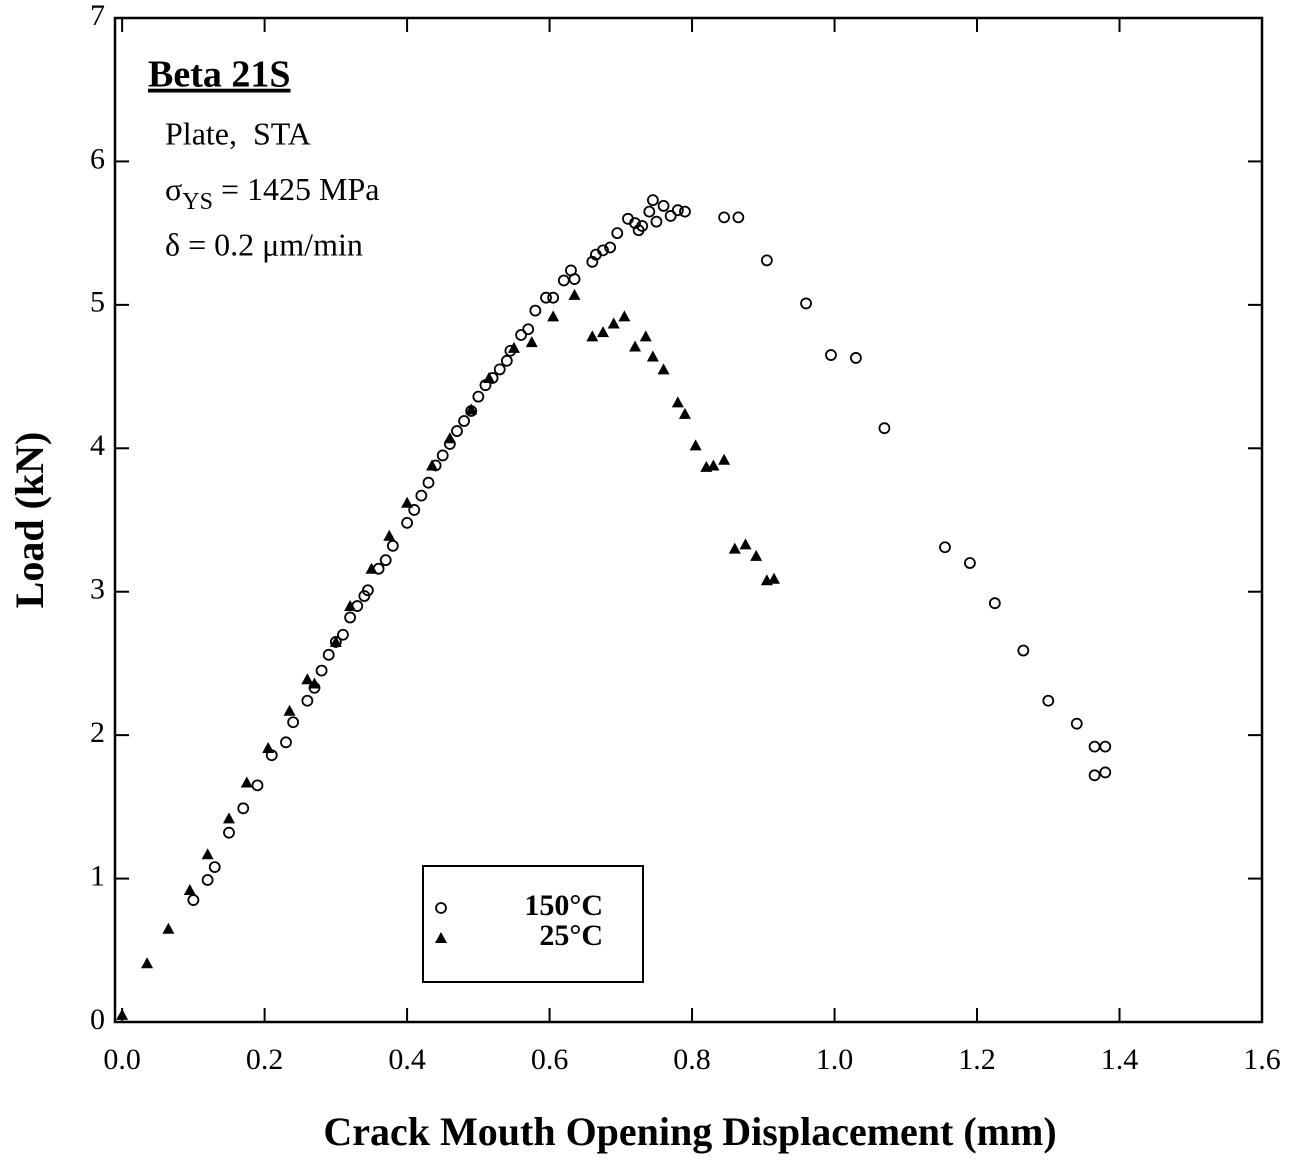 The width and height of the screenshot is (1307, 1164). Describe the element at coordinates (689, 1131) in the screenshot. I see `x-axis-label: Crack Mouth Opening Displacement (mm)` at that location.